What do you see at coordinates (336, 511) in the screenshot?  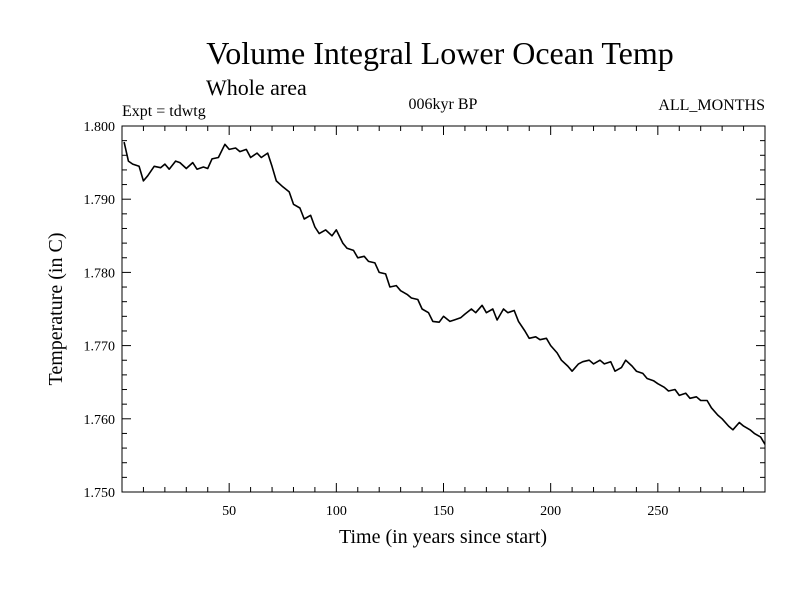 I see `x-tick-label: 100` at bounding box center [336, 511].